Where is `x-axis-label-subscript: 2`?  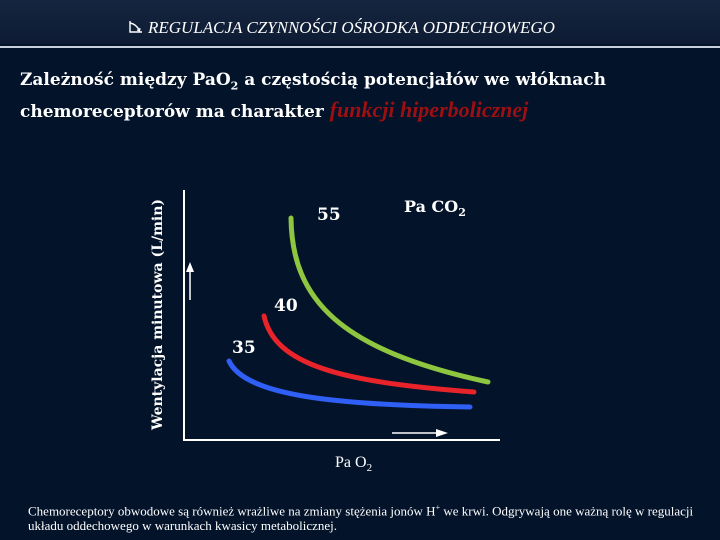 x-axis-label-subscript: 2 is located at coordinates (369, 468).